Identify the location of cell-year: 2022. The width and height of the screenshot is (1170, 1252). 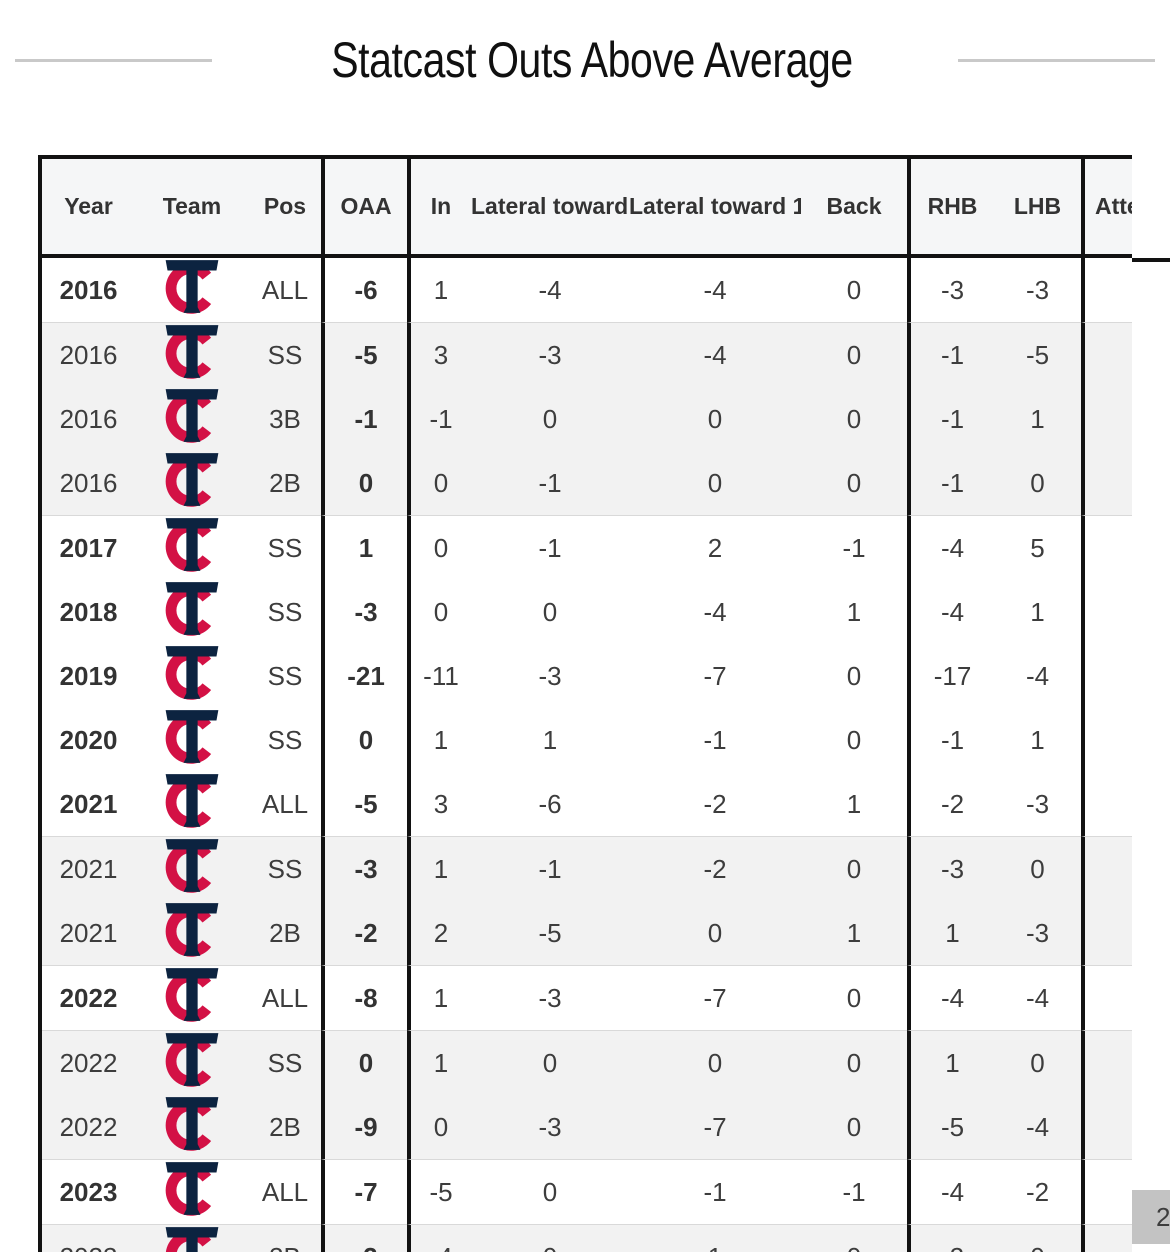
(88, 1127).